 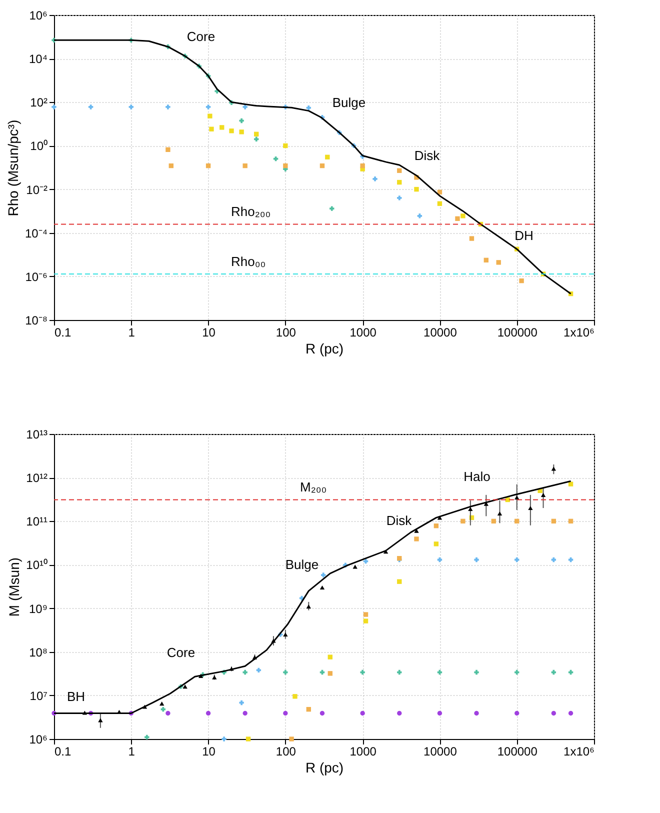 What do you see at coordinates (37, 478) in the screenshot?
I see `y-tick-label: 10¹²` at bounding box center [37, 478].